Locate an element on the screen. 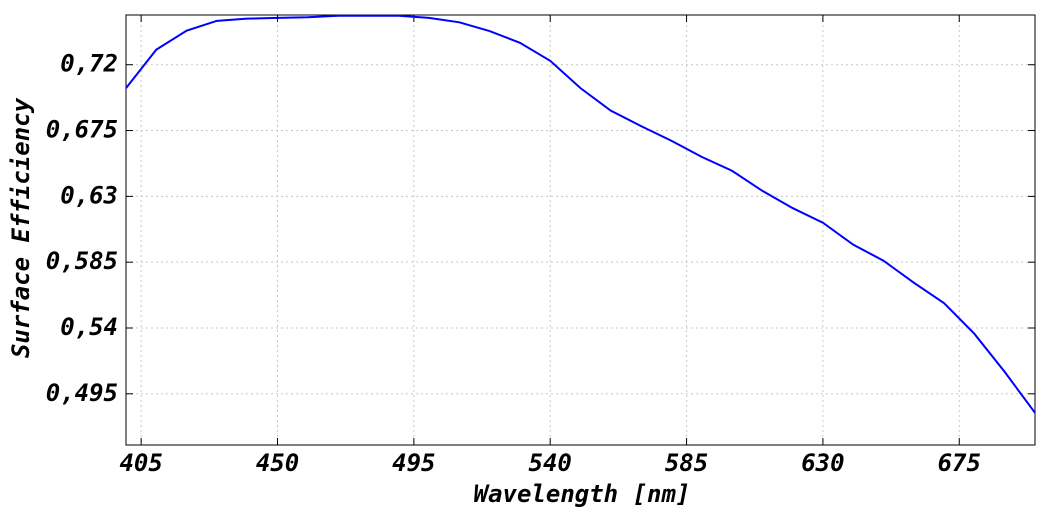 The image size is (1051, 516). x-tick-label: 585 is located at coordinates (686, 463).